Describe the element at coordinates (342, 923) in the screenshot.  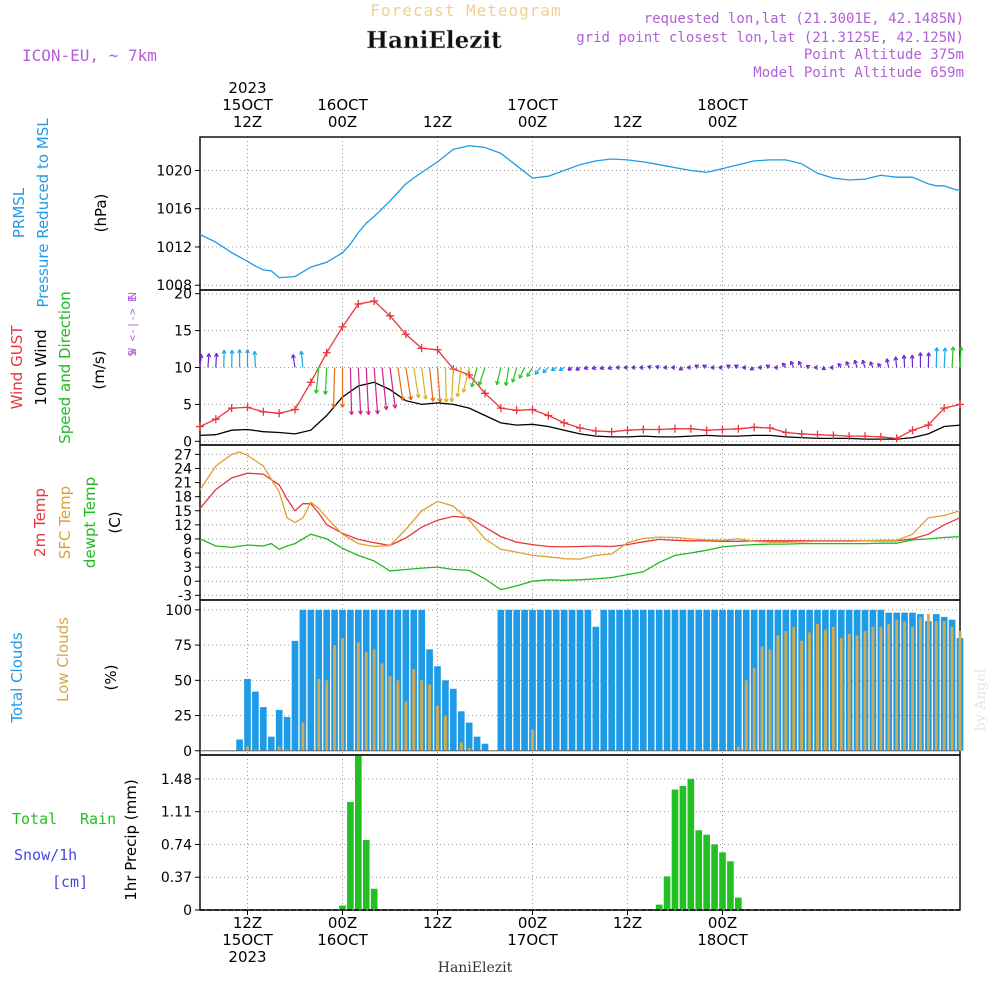
I see `bottom-time-label: 00Z` at that location.